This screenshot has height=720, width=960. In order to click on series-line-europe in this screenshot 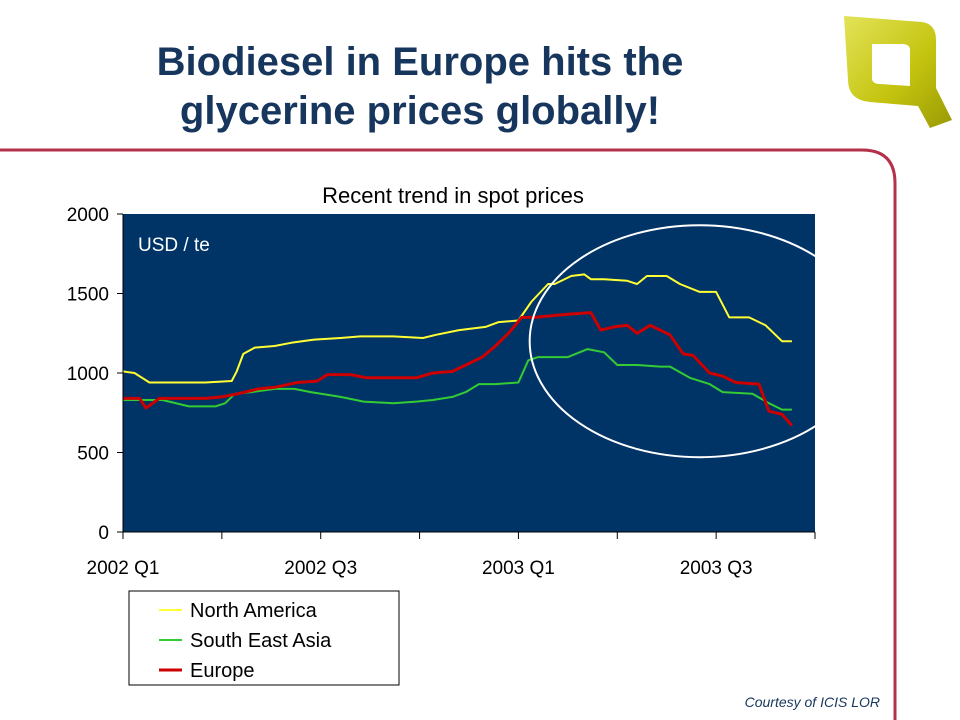, I will do `click(458, 369)`.